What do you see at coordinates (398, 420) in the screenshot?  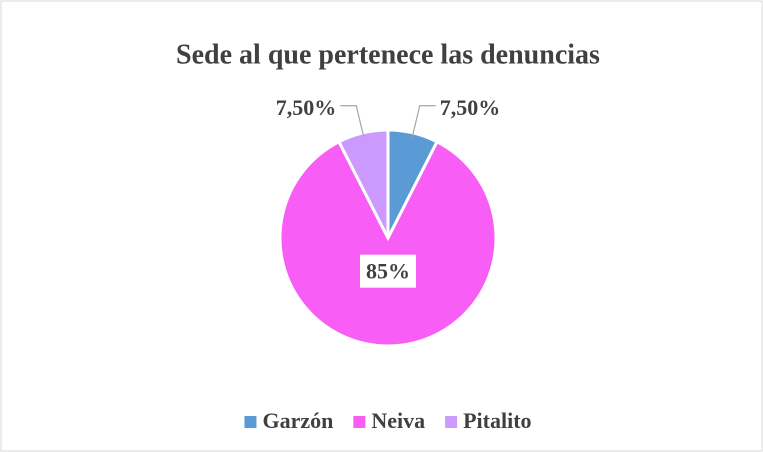 I see `legend-label: Neiva` at bounding box center [398, 420].